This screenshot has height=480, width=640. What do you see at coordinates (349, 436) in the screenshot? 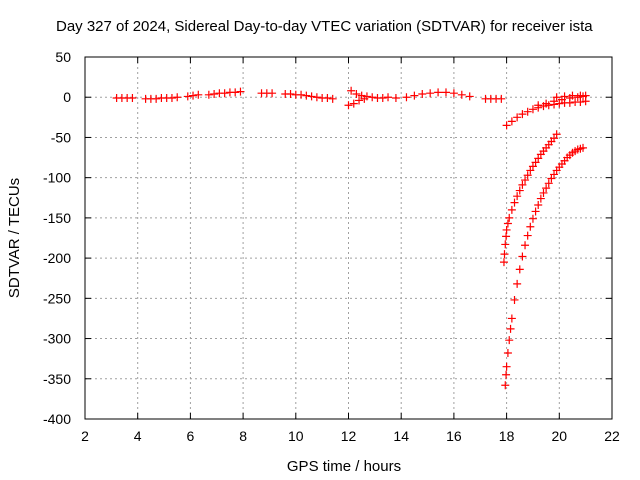
I see `x-tick-label: 12` at bounding box center [349, 436].